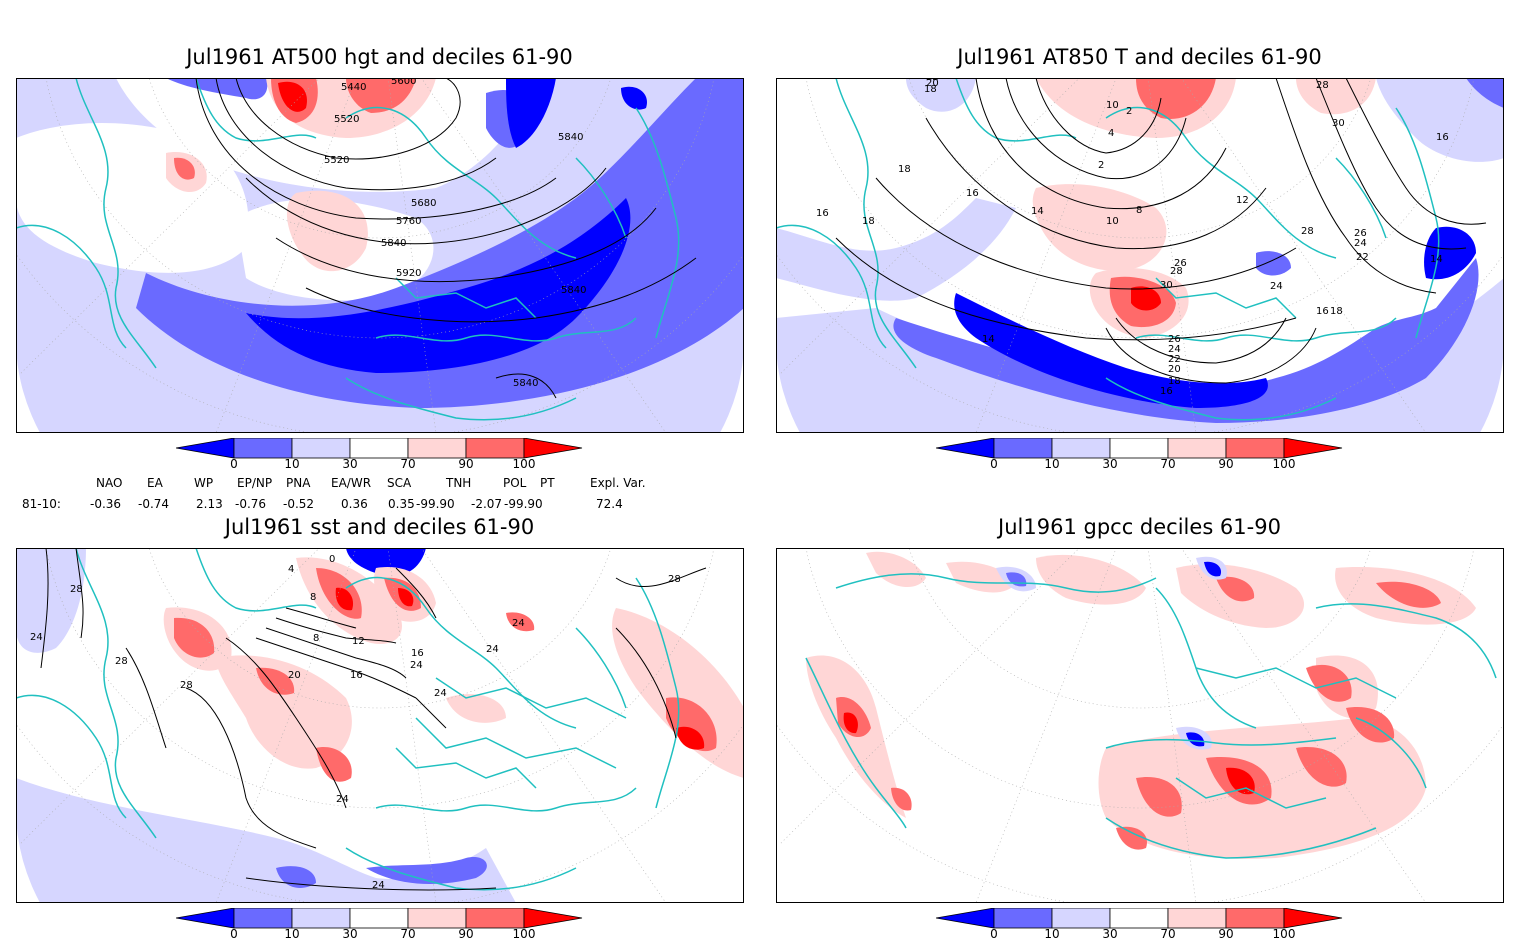  What do you see at coordinates (896, 249) in the screenshot?
I see `t850-below-normal-west` at bounding box center [896, 249].